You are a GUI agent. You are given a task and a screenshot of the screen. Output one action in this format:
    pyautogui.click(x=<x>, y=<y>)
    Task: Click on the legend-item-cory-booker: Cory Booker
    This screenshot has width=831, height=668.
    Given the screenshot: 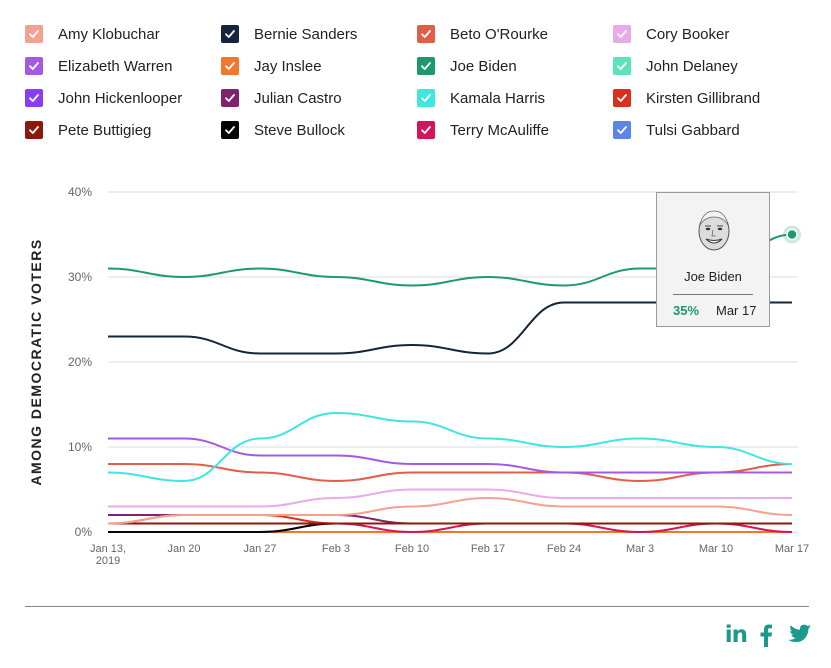 What is the action you would take?
    pyautogui.click(x=671, y=34)
    